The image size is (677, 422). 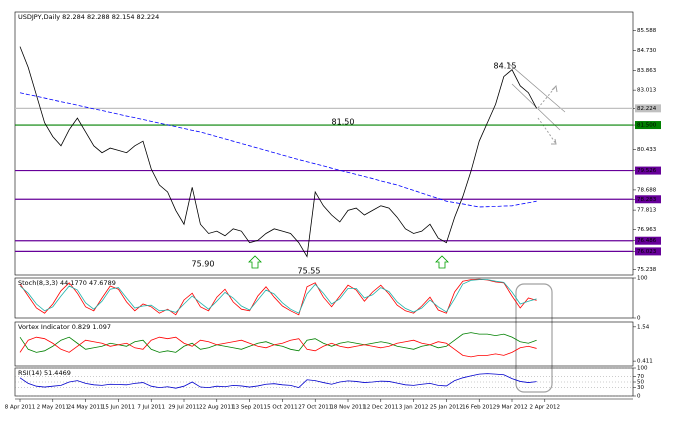 I want to click on x-tick-label: 27 Oct 2011, so click(x=315, y=408).